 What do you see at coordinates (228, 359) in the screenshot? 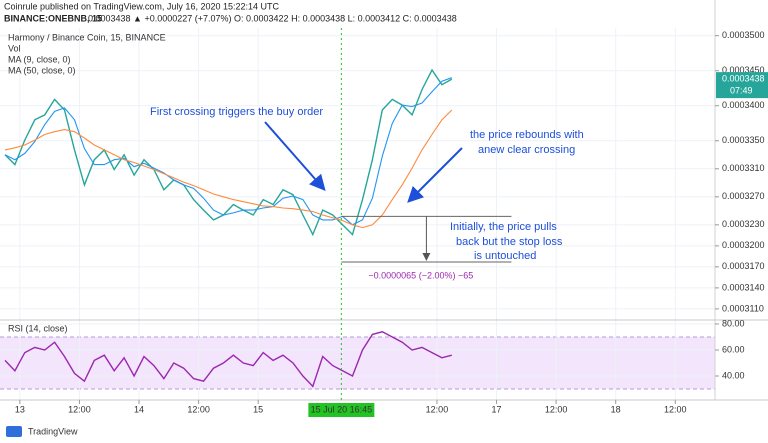
I see `series-line` at bounding box center [228, 359].